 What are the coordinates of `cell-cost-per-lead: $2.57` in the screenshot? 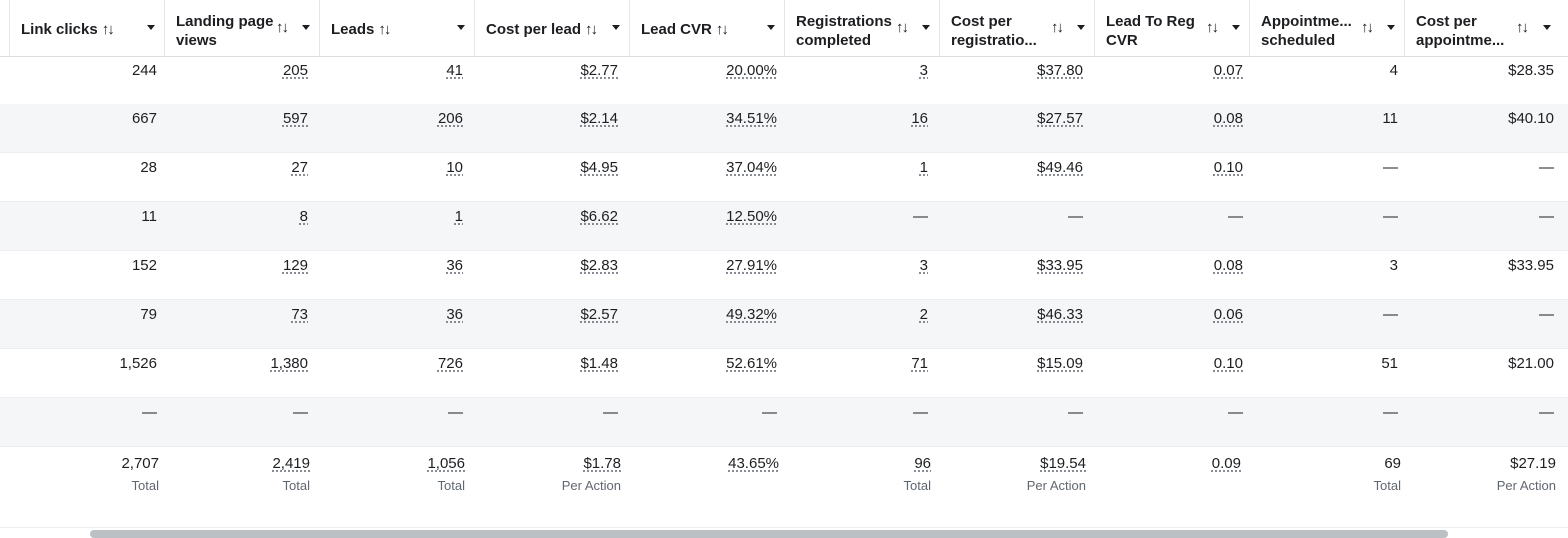 It's located at (599, 314).